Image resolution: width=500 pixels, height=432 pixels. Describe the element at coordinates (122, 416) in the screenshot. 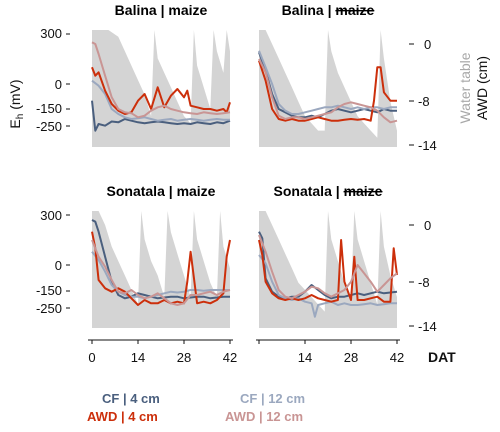

I see `legend-awd-4cm: AWD | 4 cm` at that location.